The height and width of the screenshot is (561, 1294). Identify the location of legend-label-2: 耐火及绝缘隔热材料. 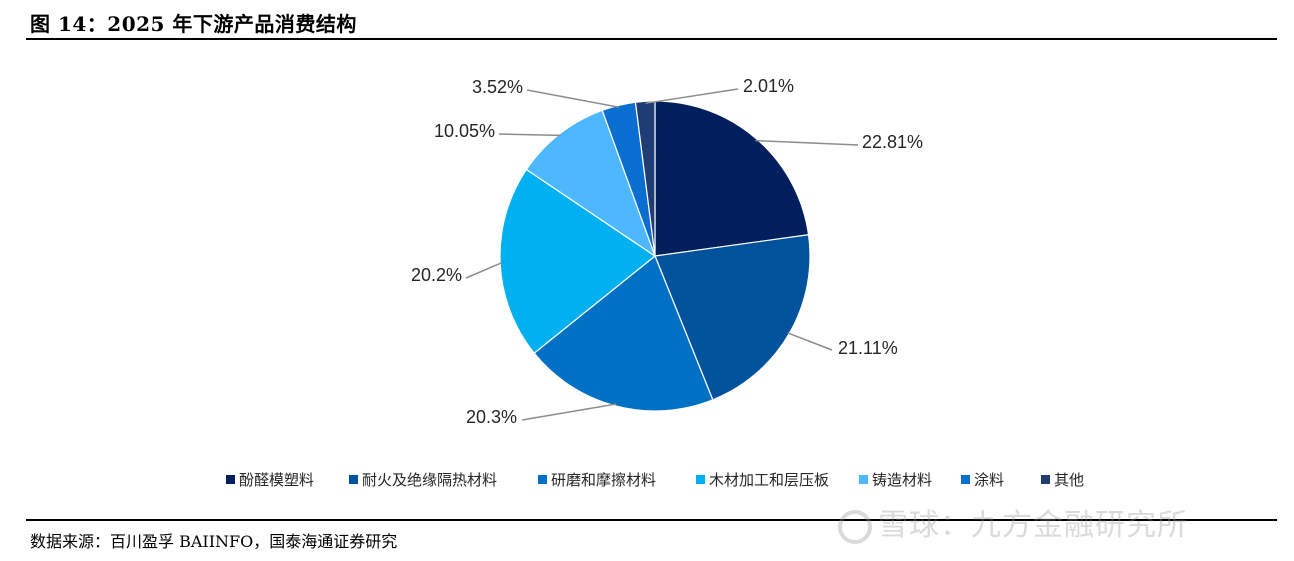
(429, 480).